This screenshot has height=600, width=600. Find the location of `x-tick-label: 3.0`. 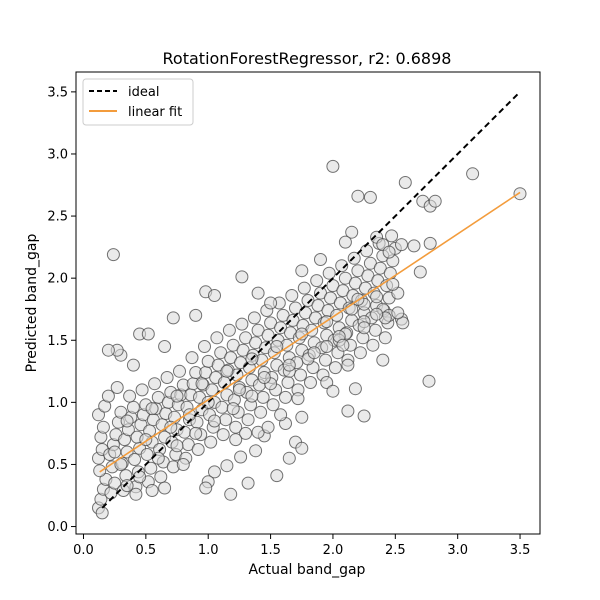

x-tick-label: 3.0 is located at coordinates (457, 550).